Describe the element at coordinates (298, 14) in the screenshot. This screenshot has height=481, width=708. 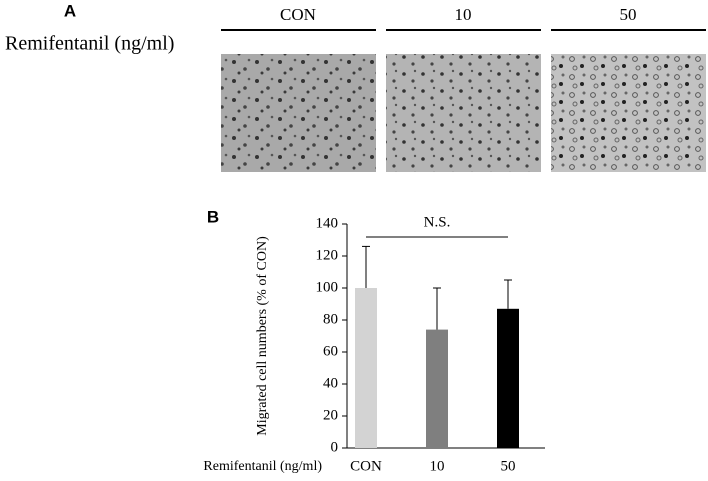
I see `column-label: CON` at that location.